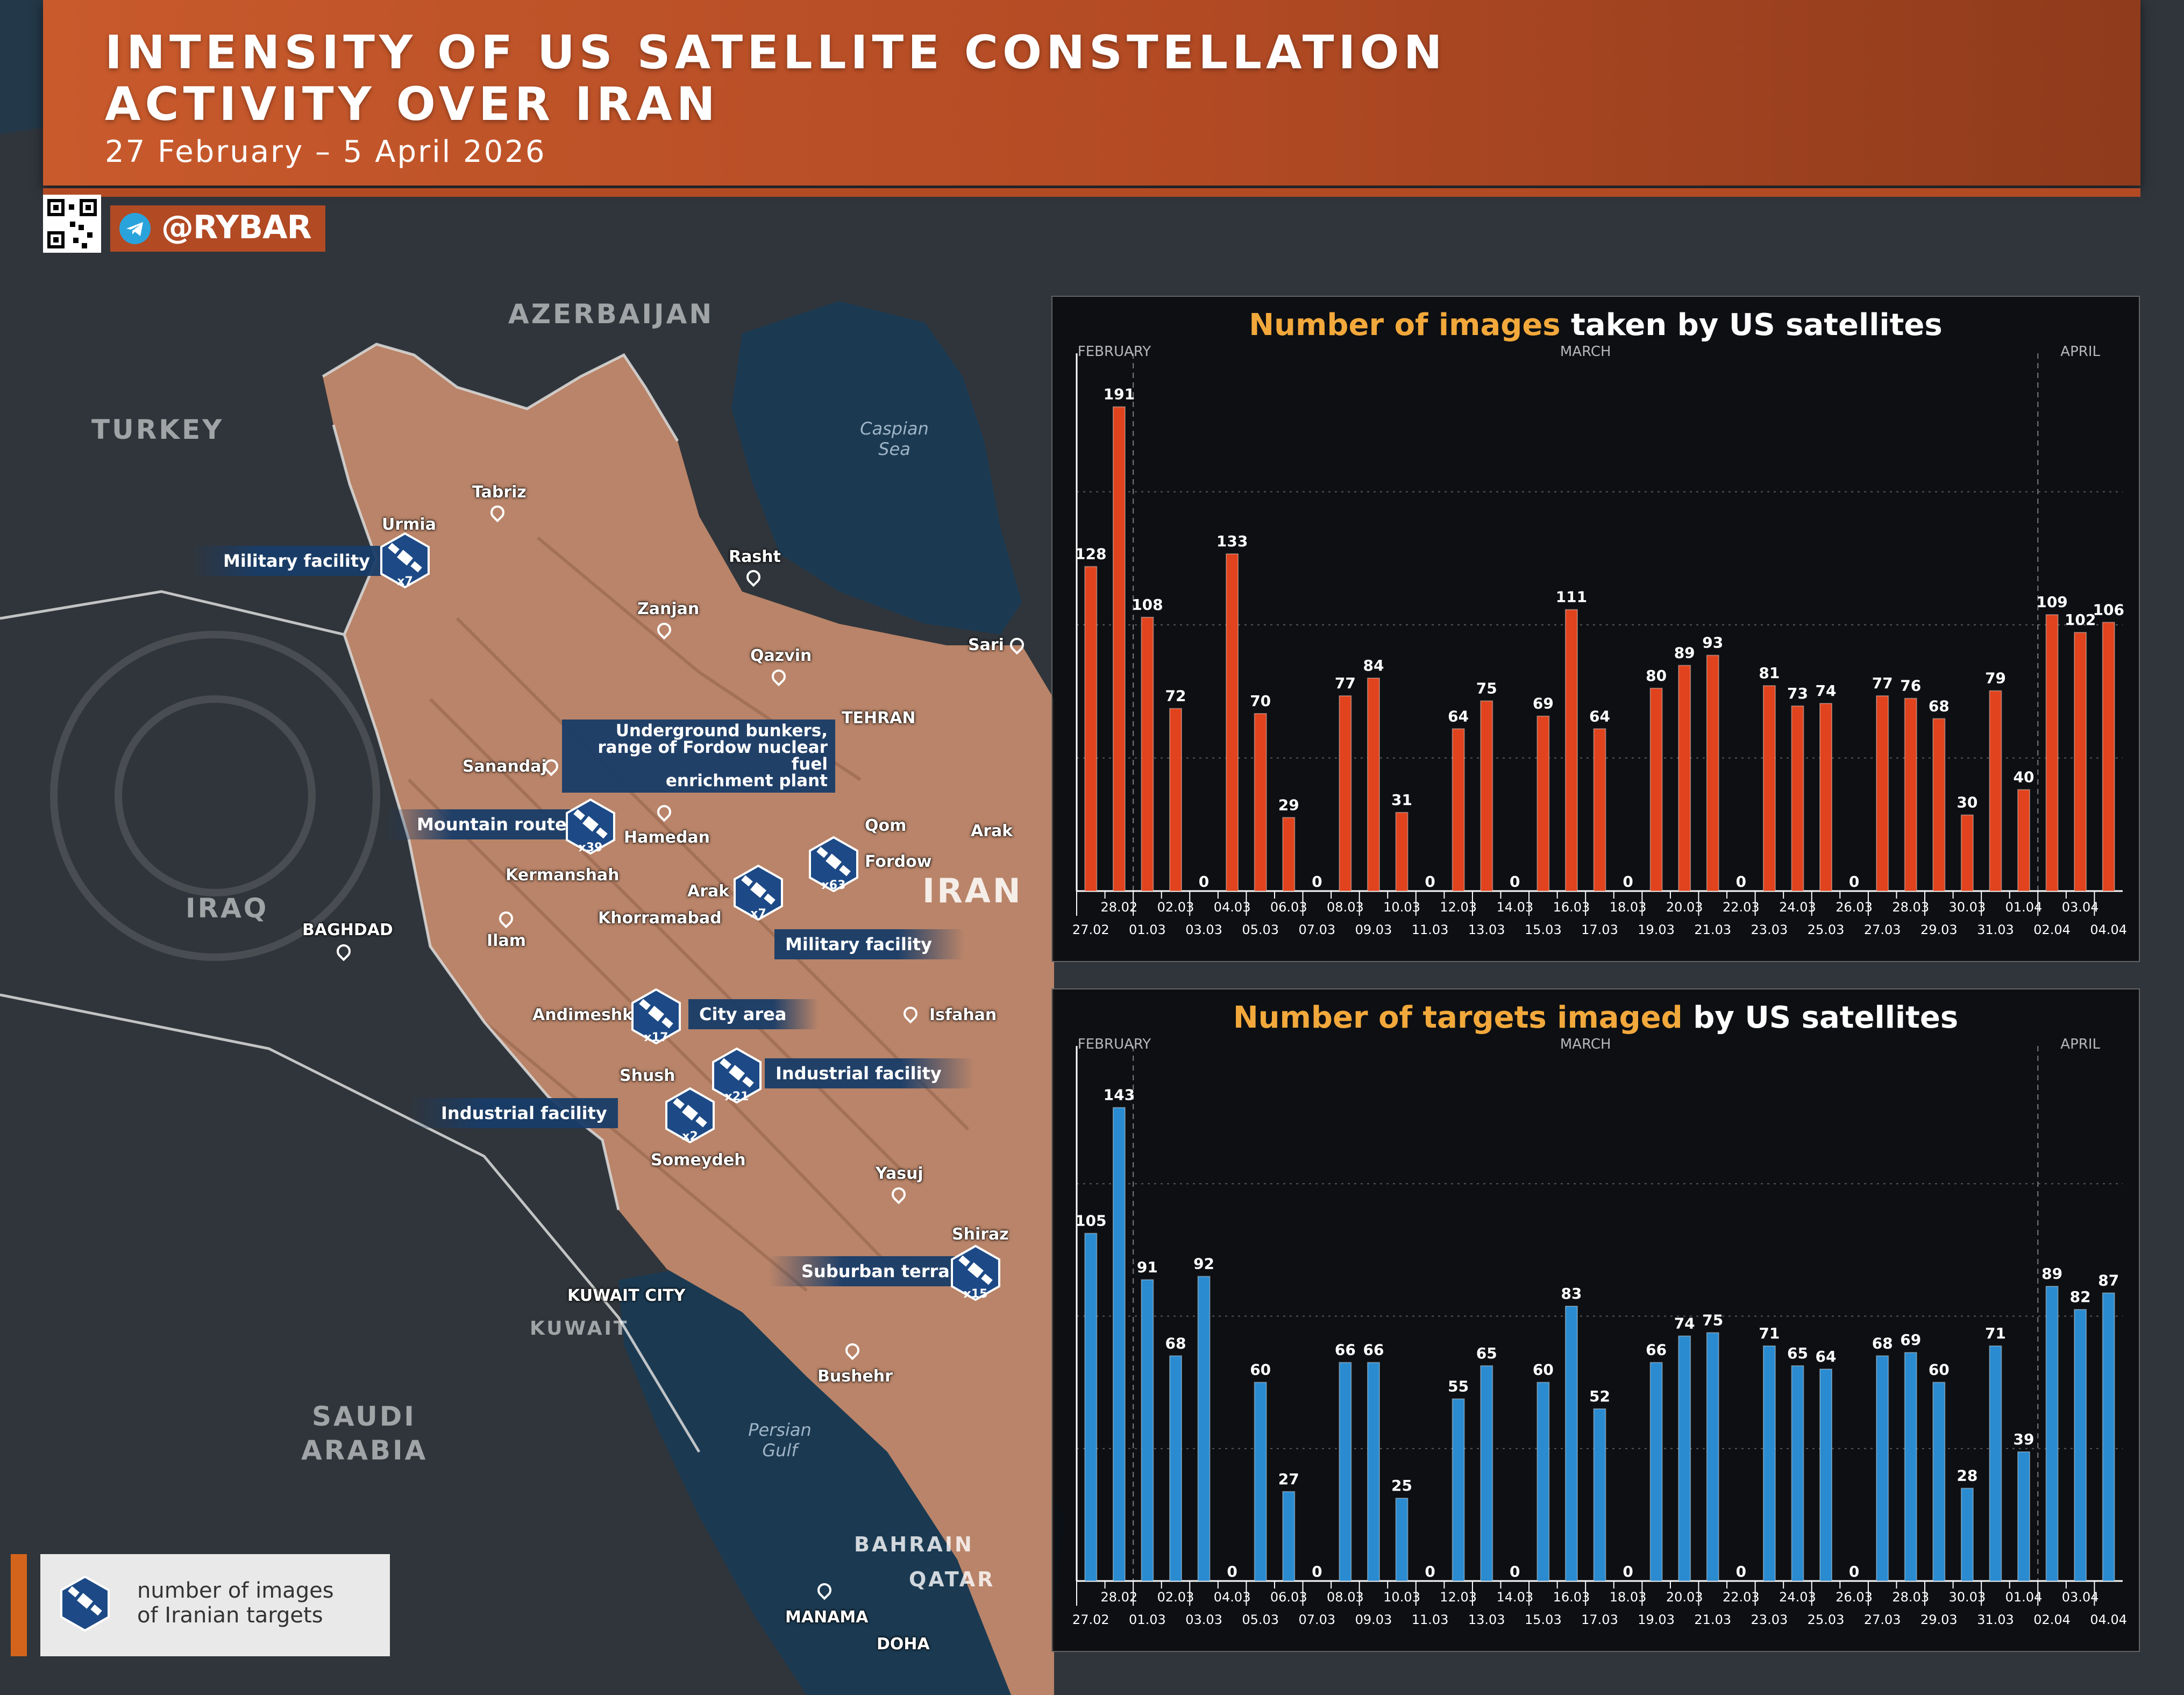 Image resolution: width=2184 pixels, height=1695 pixels. I want to click on target-count-arak: x7, so click(758, 914).